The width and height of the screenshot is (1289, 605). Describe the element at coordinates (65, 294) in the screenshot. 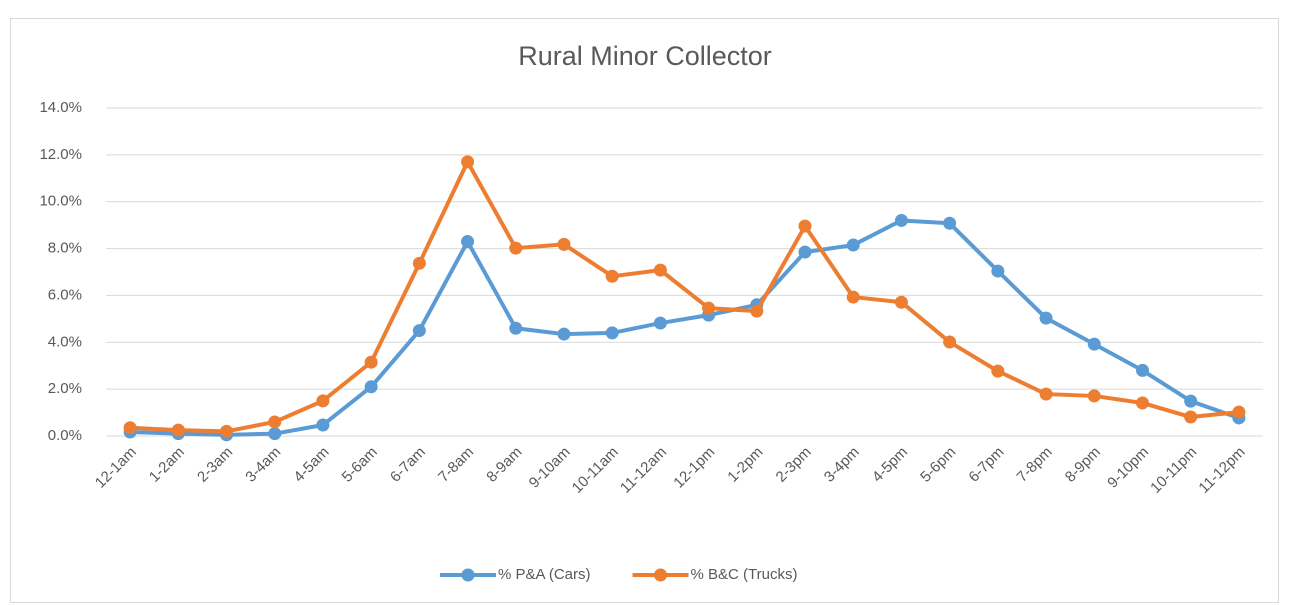

I see `y-tick-label: 6.0%` at that location.